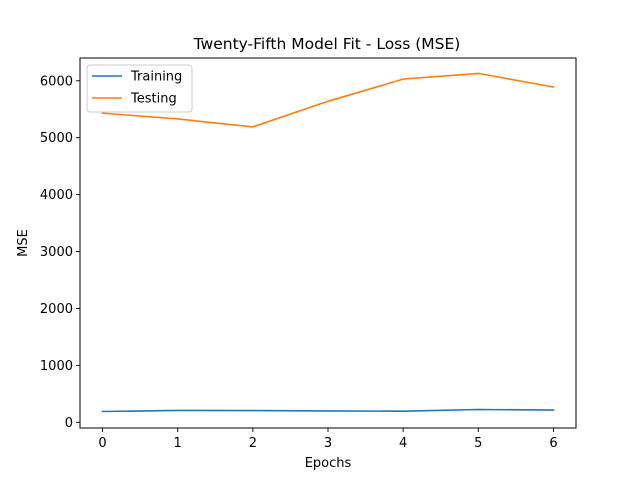 The height and width of the screenshot is (480, 640). I want to click on x-tick-label: 5, so click(478, 443).